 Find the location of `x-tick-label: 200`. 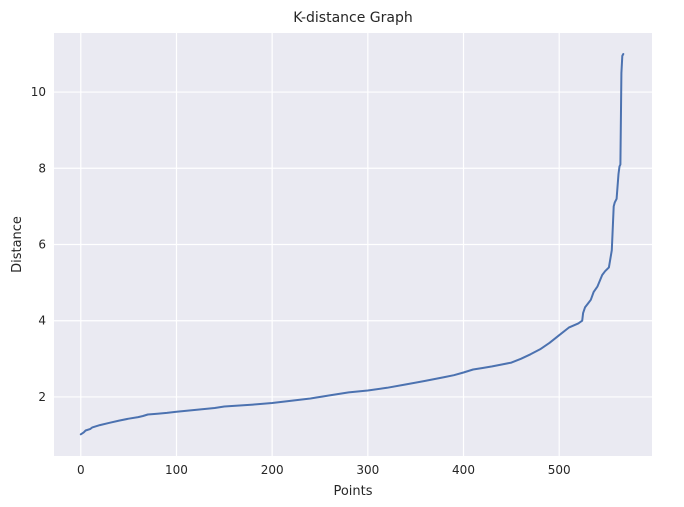

x-tick-label: 200 is located at coordinates (272, 470).